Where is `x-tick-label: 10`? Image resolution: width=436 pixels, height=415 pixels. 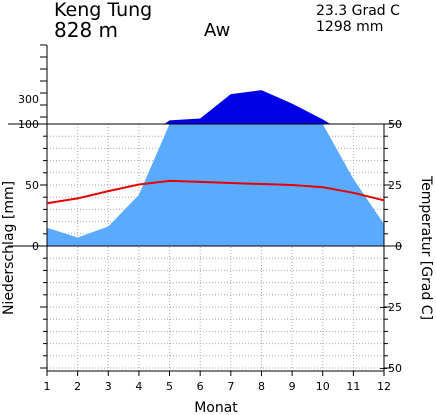 x-tick-label: 10 is located at coordinates (323, 386).